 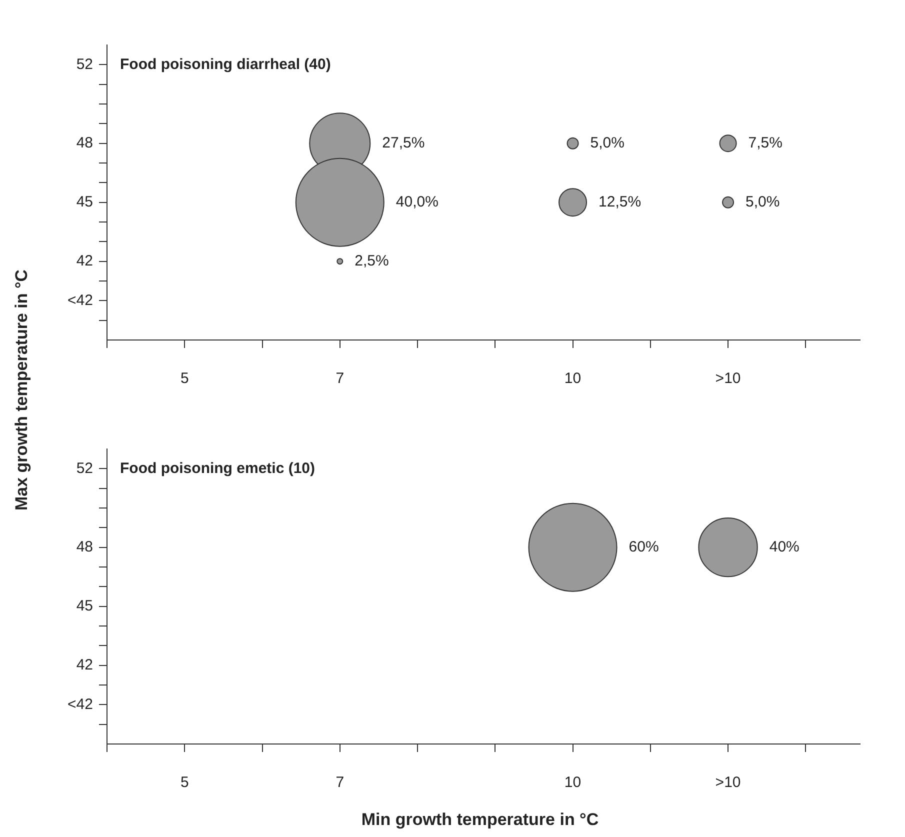 What do you see at coordinates (417, 201) in the screenshot?
I see `annotation: 40,0%` at bounding box center [417, 201].